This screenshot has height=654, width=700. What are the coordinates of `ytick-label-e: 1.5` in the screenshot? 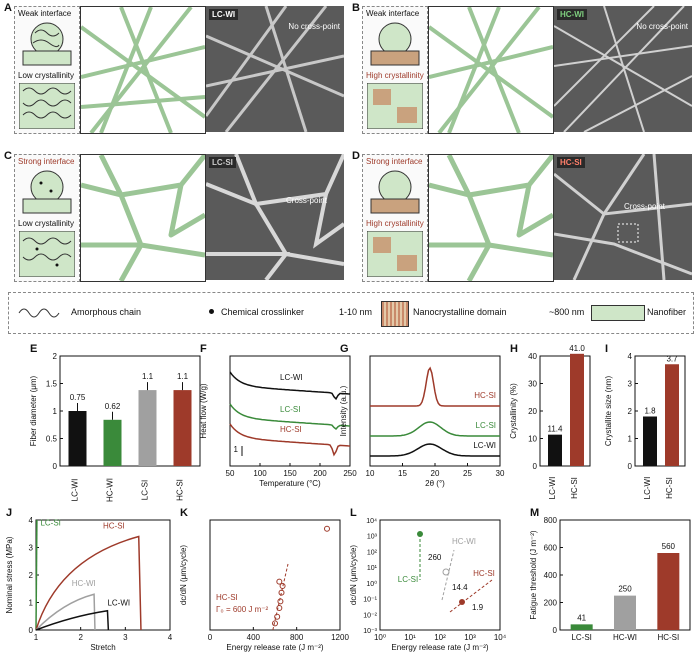 It's located at (52, 384).